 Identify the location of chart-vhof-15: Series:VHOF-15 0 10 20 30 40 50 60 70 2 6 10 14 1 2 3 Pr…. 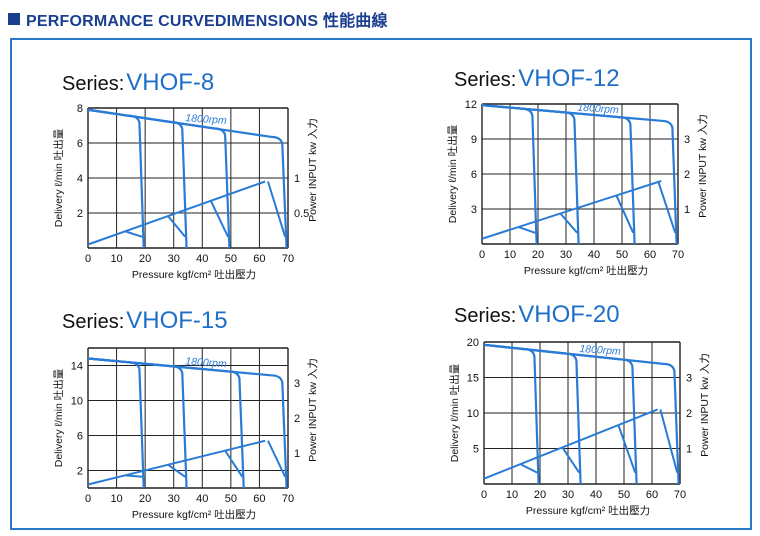
(185, 414).